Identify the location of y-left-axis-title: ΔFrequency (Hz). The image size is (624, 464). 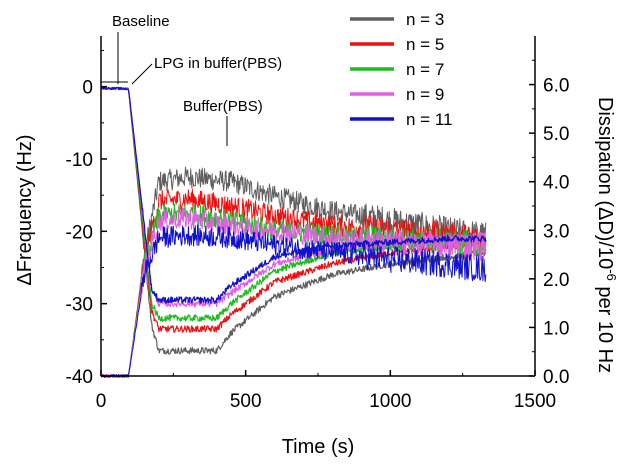
(25, 209).